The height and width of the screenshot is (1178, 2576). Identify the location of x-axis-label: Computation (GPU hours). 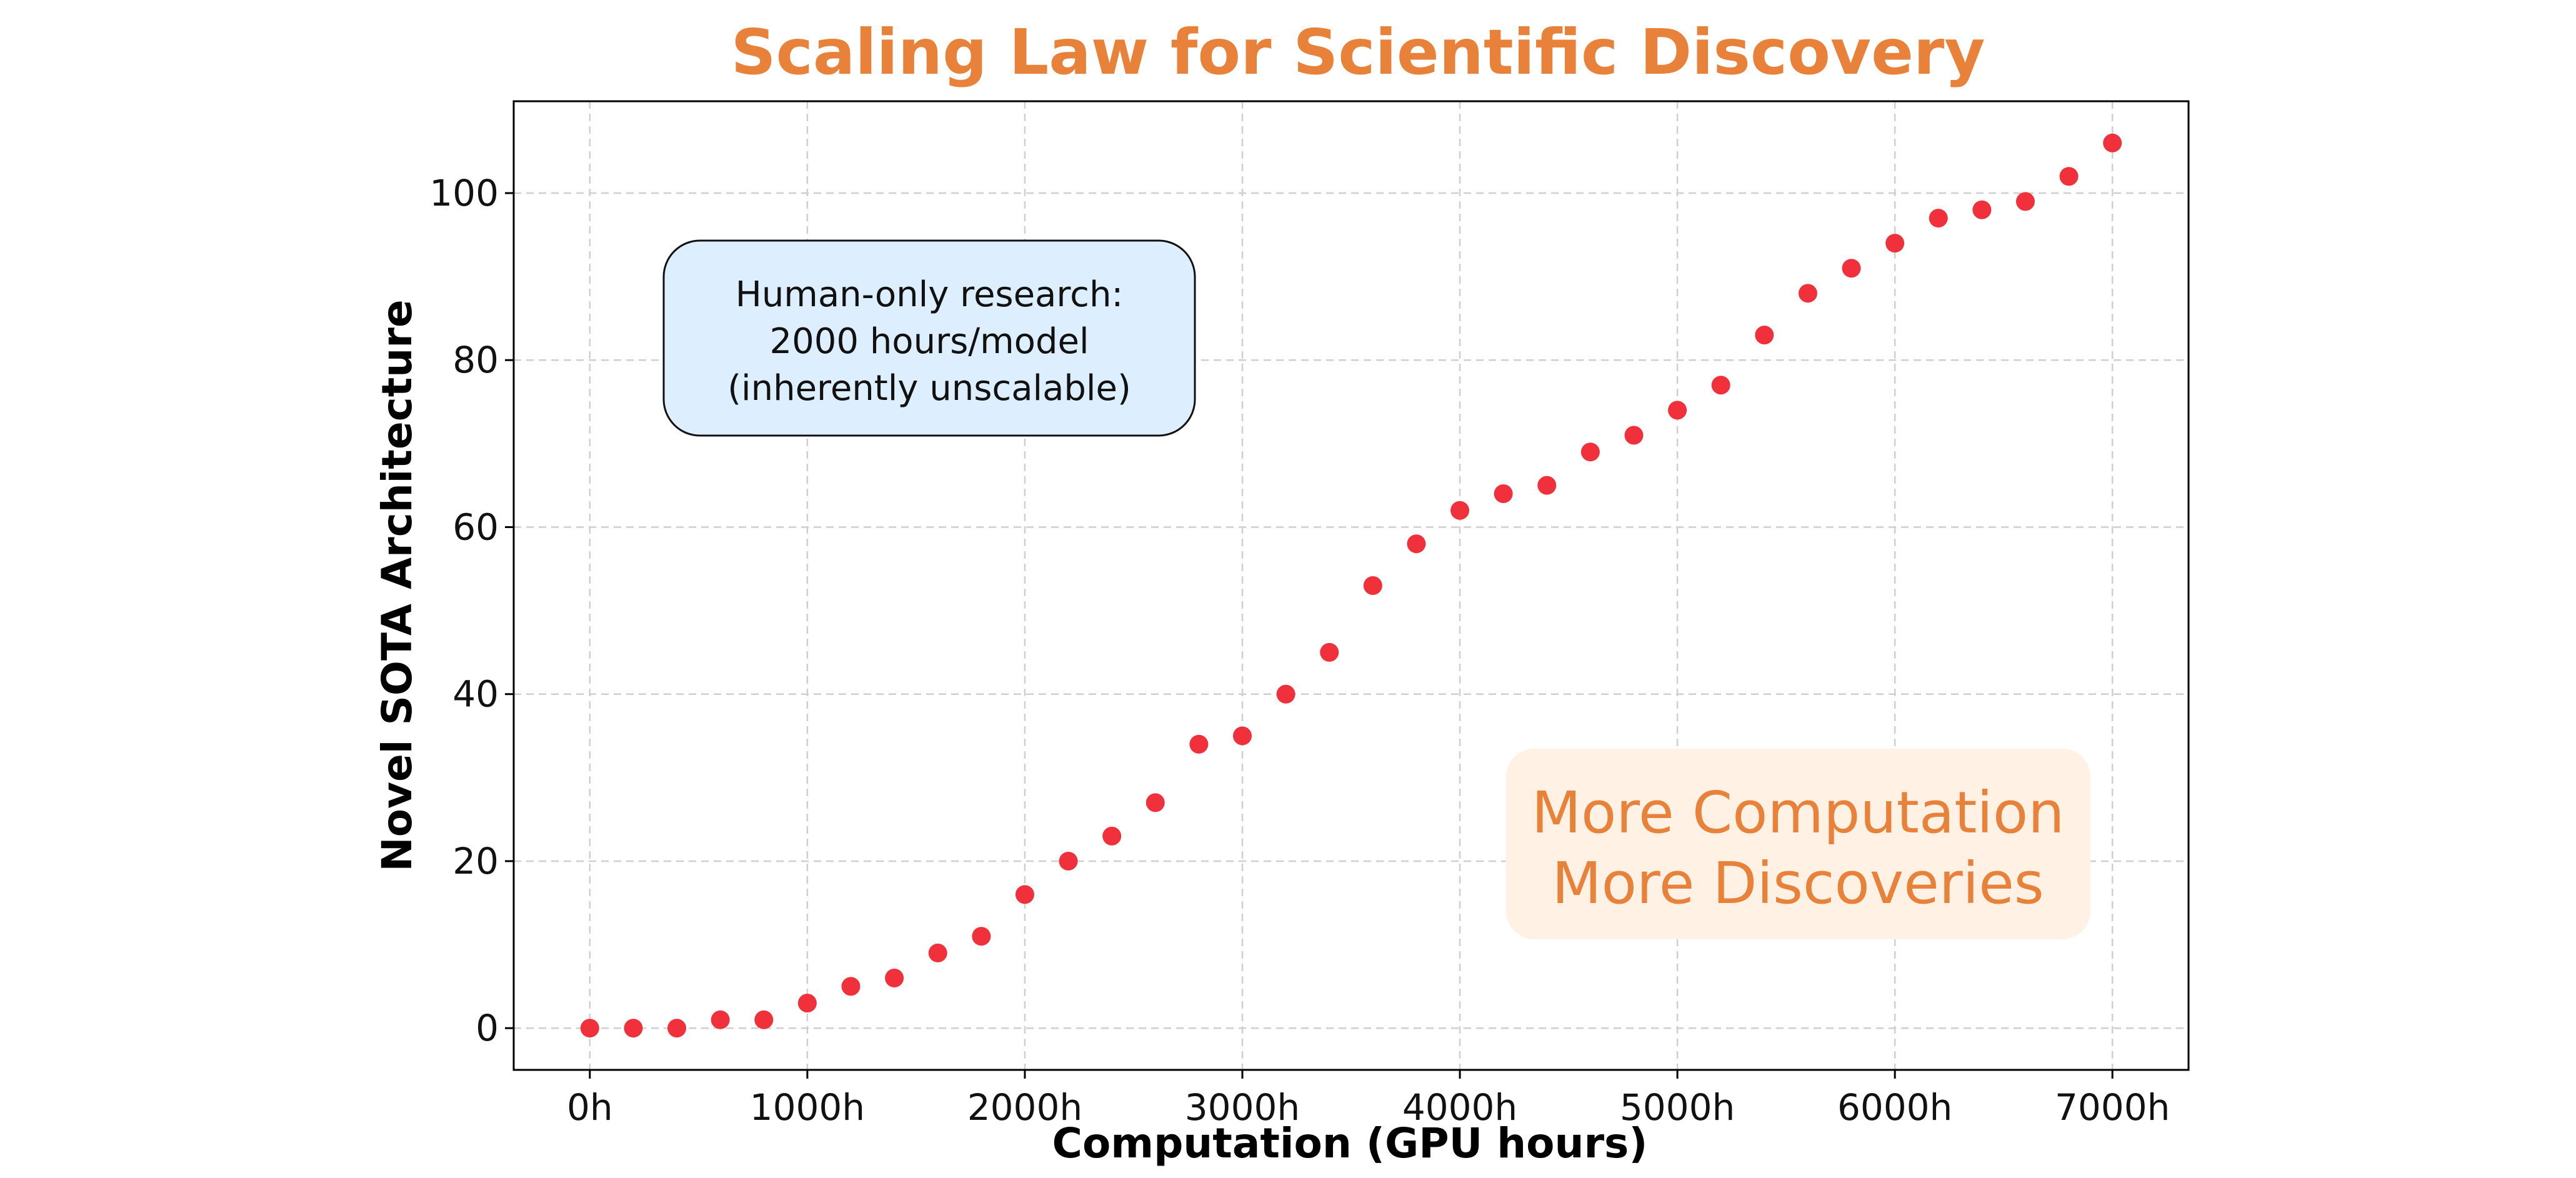
(1350, 1143).